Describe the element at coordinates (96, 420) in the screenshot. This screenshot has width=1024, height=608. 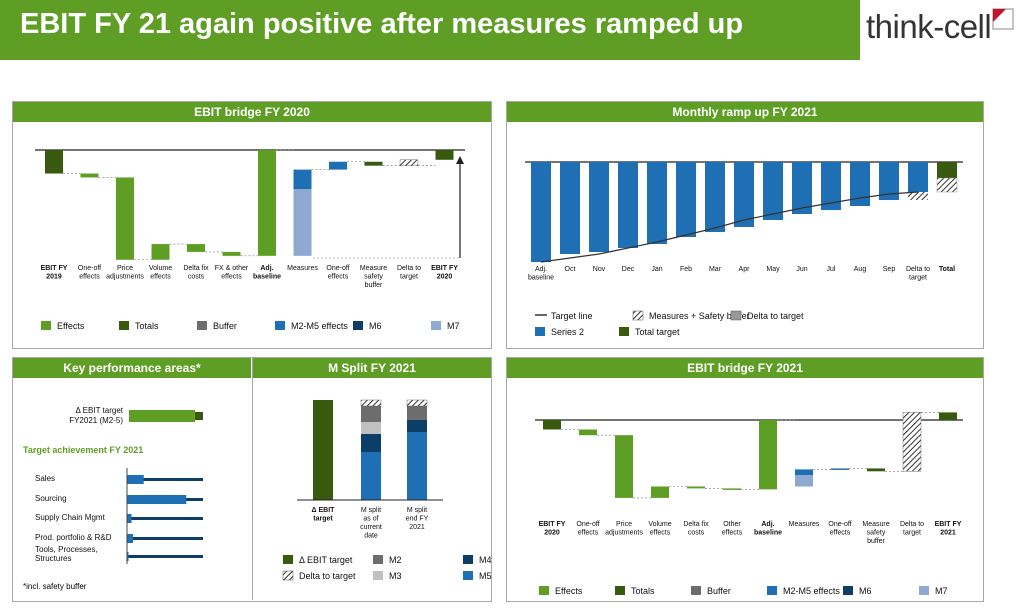
I see `ebit-target-label: FY2021 (M2-5)` at that location.